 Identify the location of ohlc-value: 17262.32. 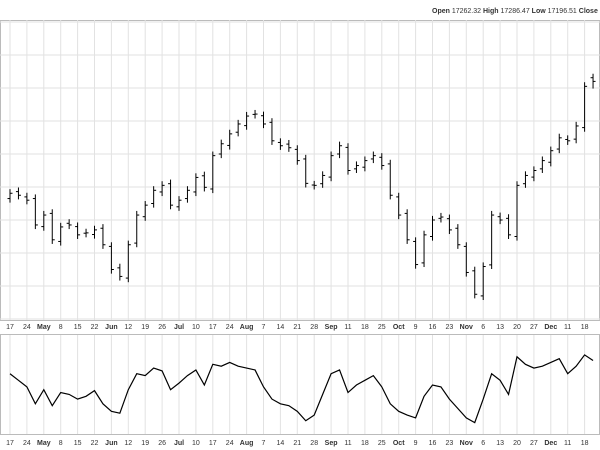
(466, 11).